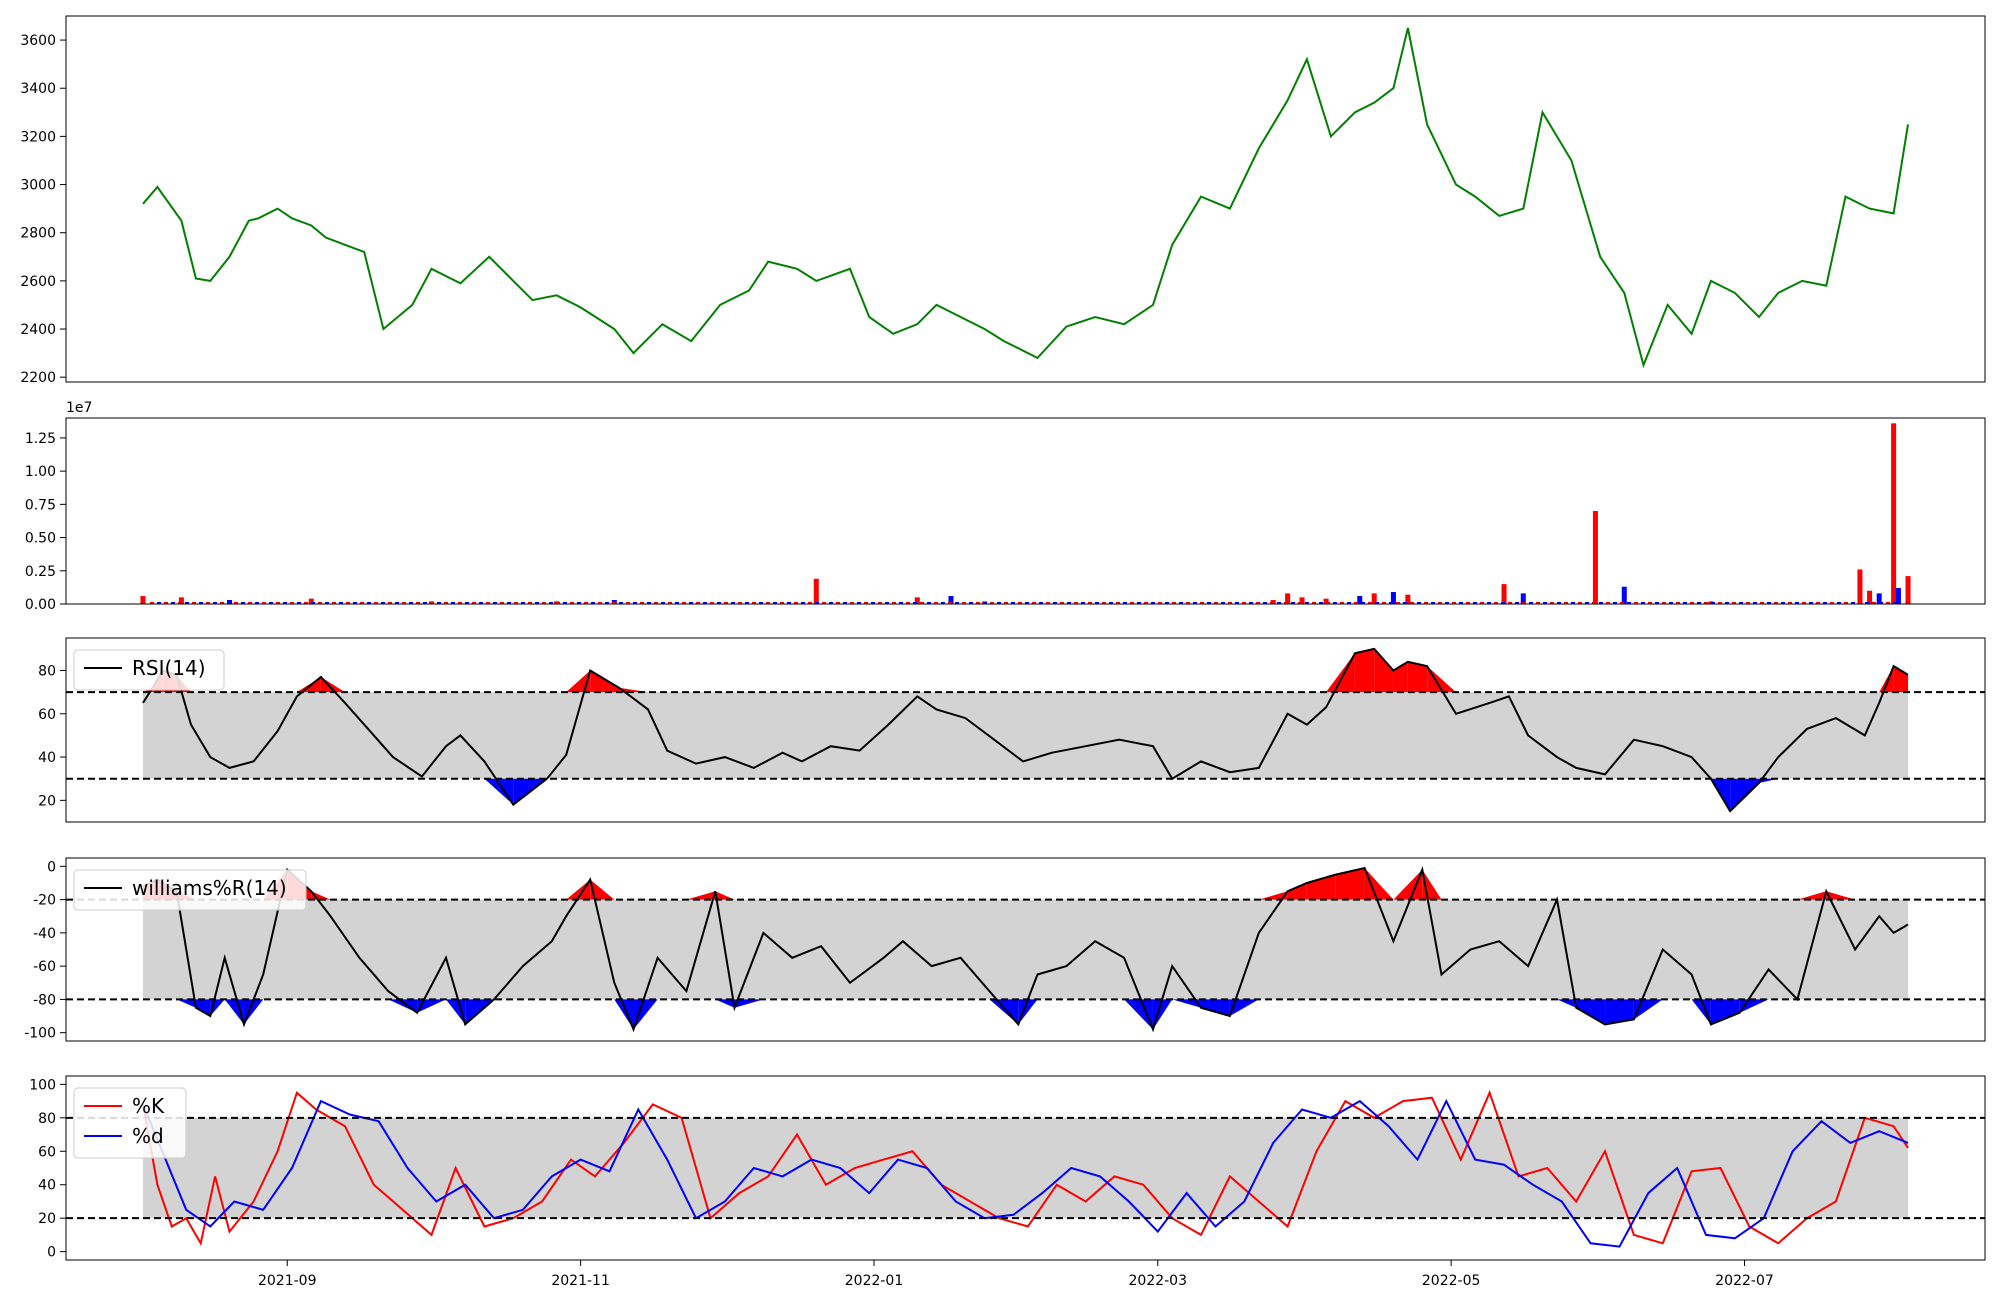 This screenshot has width=2000, height=1304. What do you see at coordinates (1451, 1281) in the screenshot?
I see `x-tick-label: 2022-05` at bounding box center [1451, 1281].